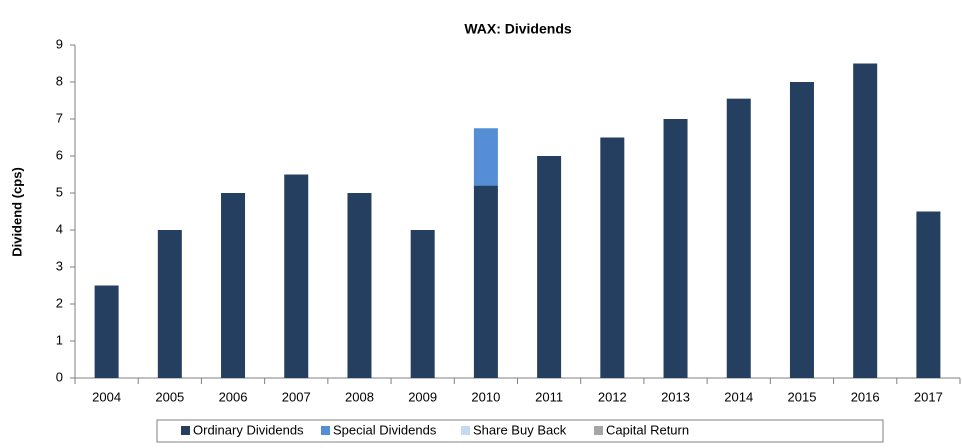 Image resolution: width=962 pixels, height=448 pixels. I want to click on x-tick-label: 2013, so click(675, 396).